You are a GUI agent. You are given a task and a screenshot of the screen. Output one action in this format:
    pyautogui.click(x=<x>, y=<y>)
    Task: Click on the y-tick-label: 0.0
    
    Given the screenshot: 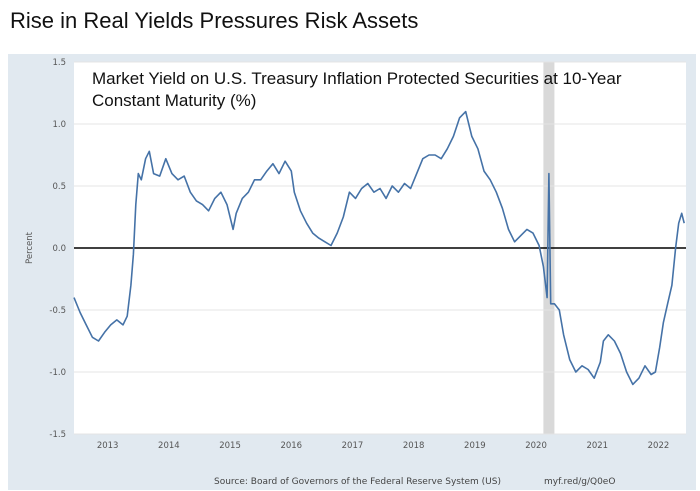 What is the action you would take?
    pyautogui.click(x=59, y=249)
    